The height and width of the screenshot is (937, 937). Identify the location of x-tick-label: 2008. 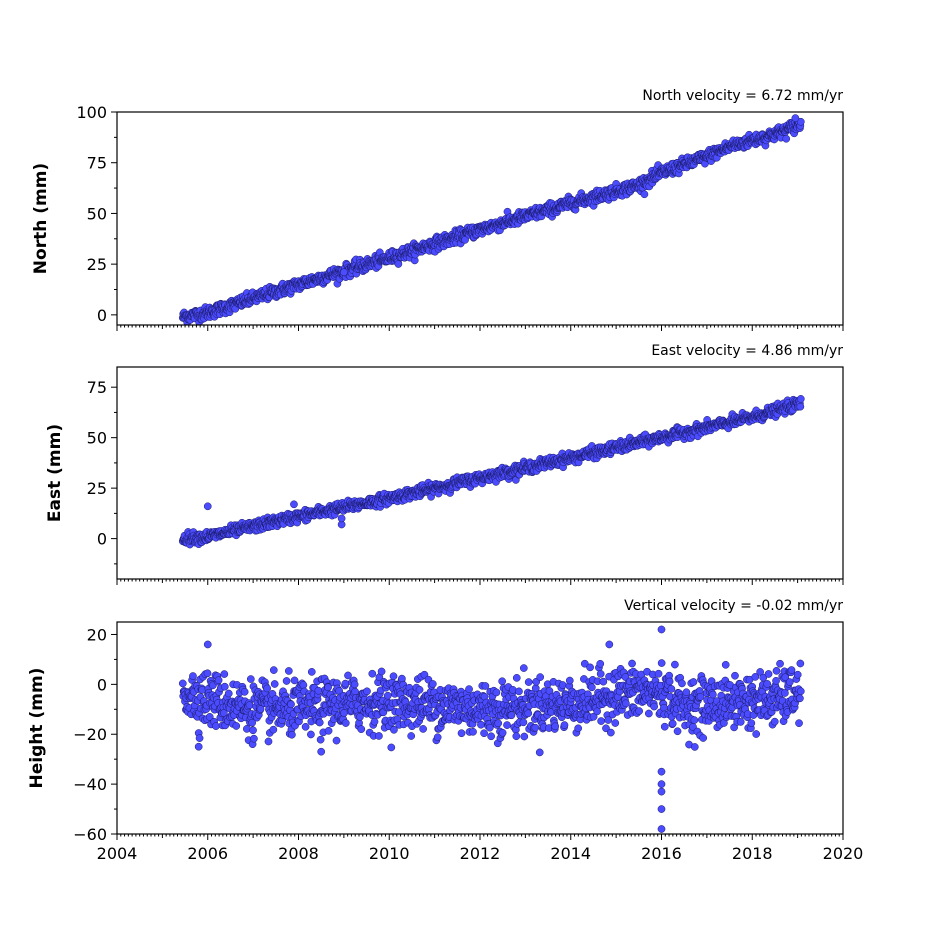
(298, 853).